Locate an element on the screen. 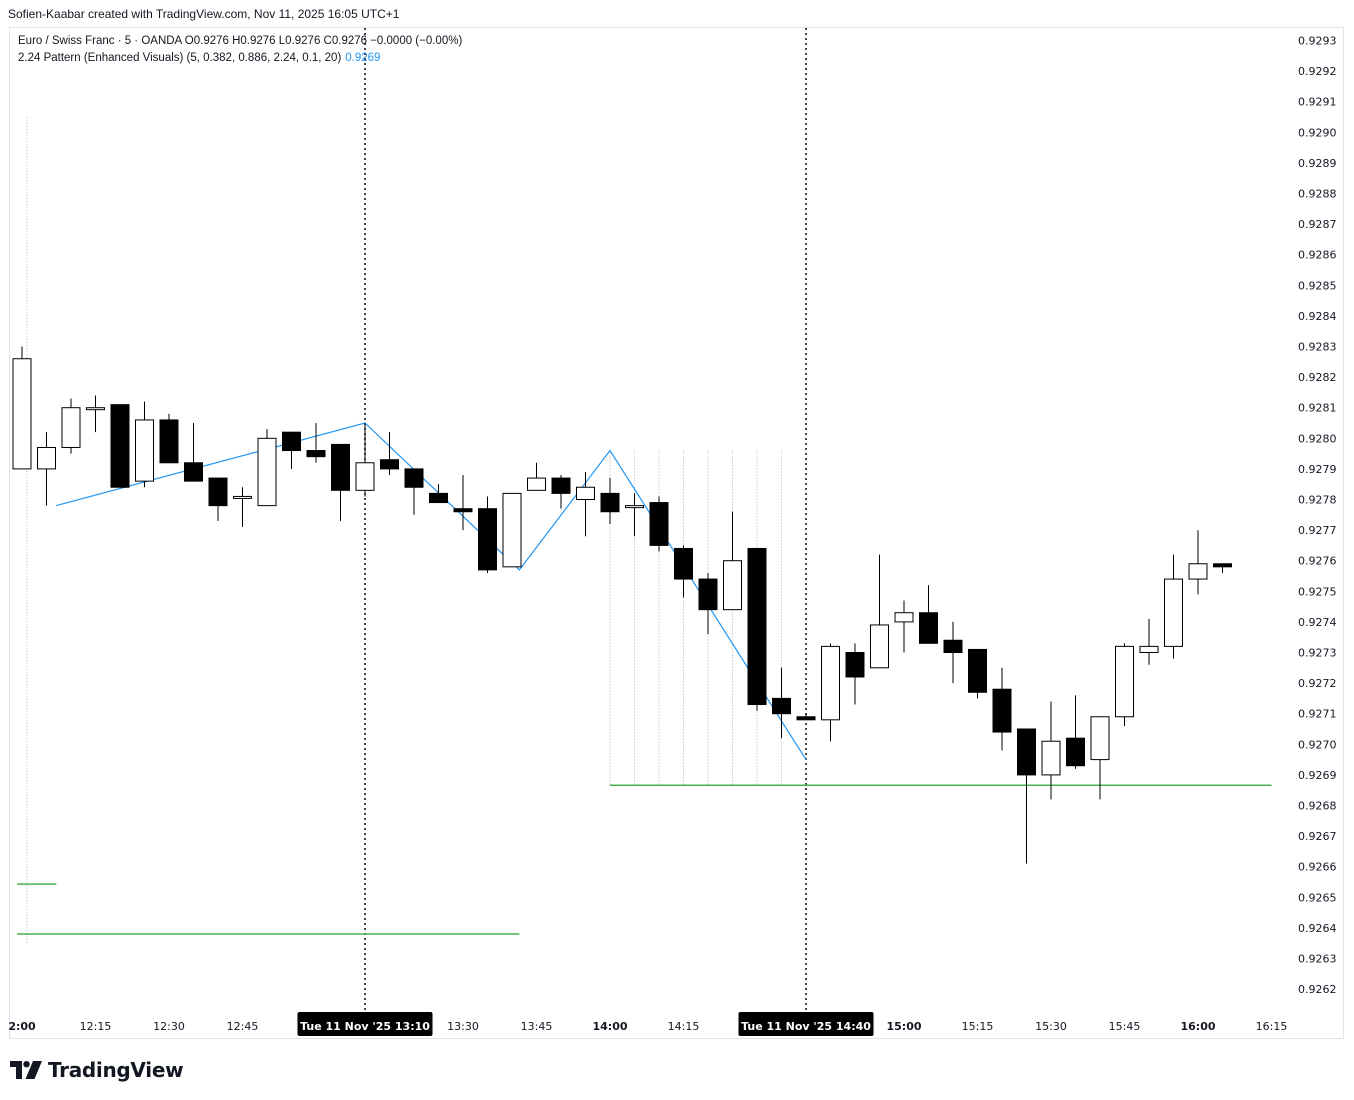 The width and height of the screenshot is (1354, 1100). time-tick-label: 13:45 is located at coordinates (537, 1026).